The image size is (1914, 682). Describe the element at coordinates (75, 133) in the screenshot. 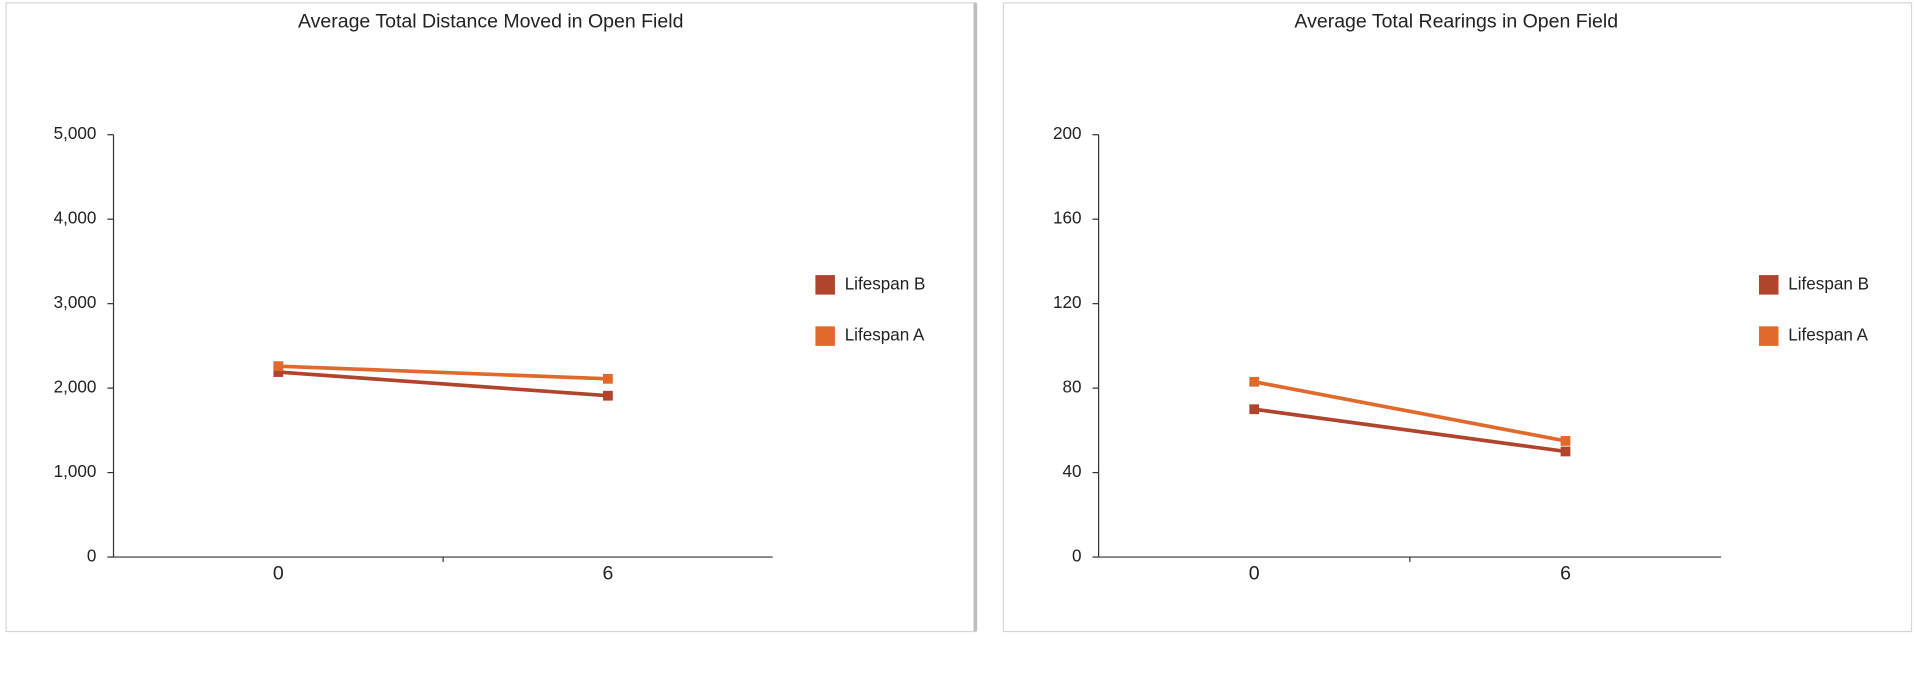

I see `y-tick-label: 5,000` at that location.